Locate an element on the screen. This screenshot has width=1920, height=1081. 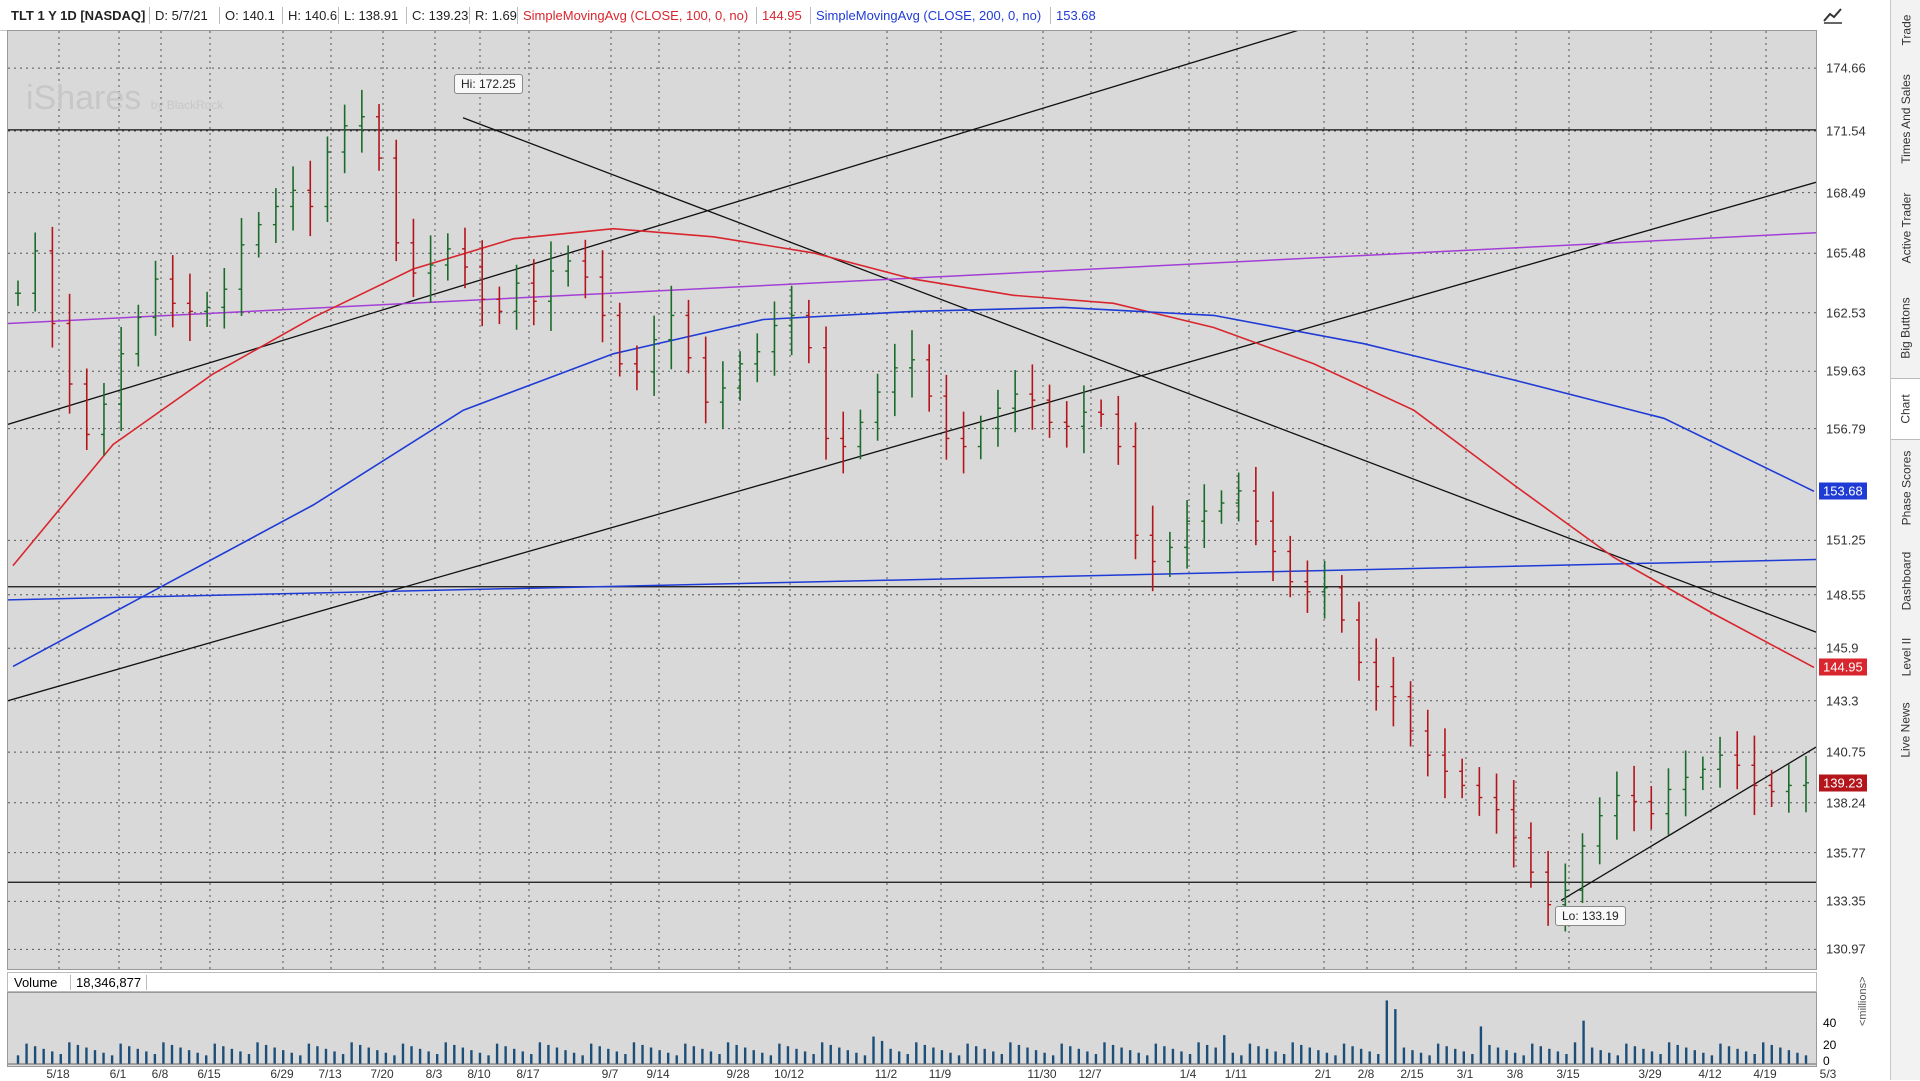
tab-active-trader: Active Trader is located at coordinates (1906, 228).